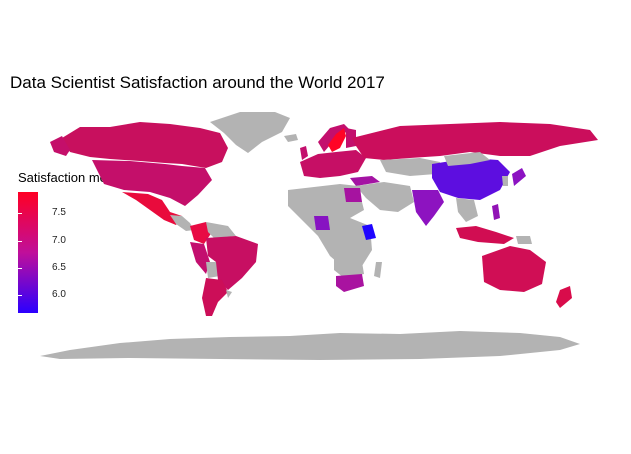 The height and width of the screenshot is (454, 631). Describe the element at coordinates (505, 181) in the screenshot. I see `korea` at that location.